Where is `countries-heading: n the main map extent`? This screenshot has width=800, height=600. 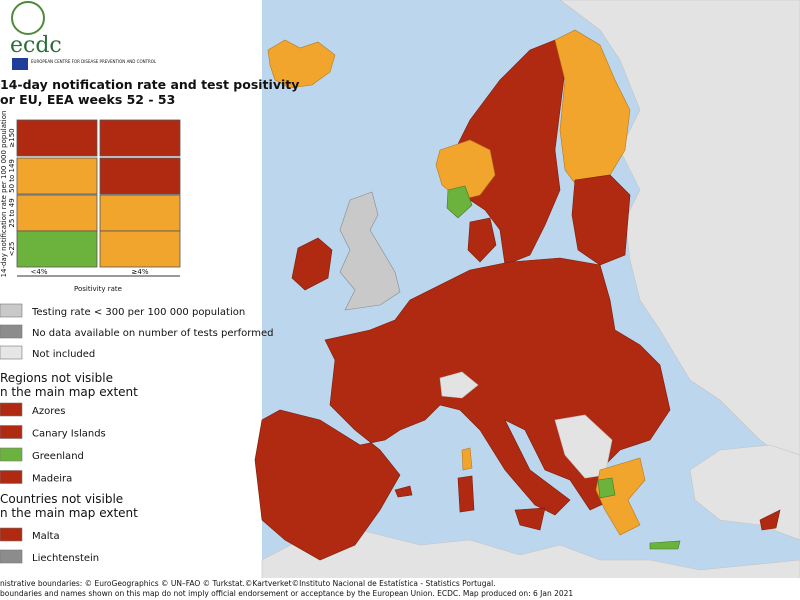 countries-heading: n the main map extent is located at coordinates (69, 513).